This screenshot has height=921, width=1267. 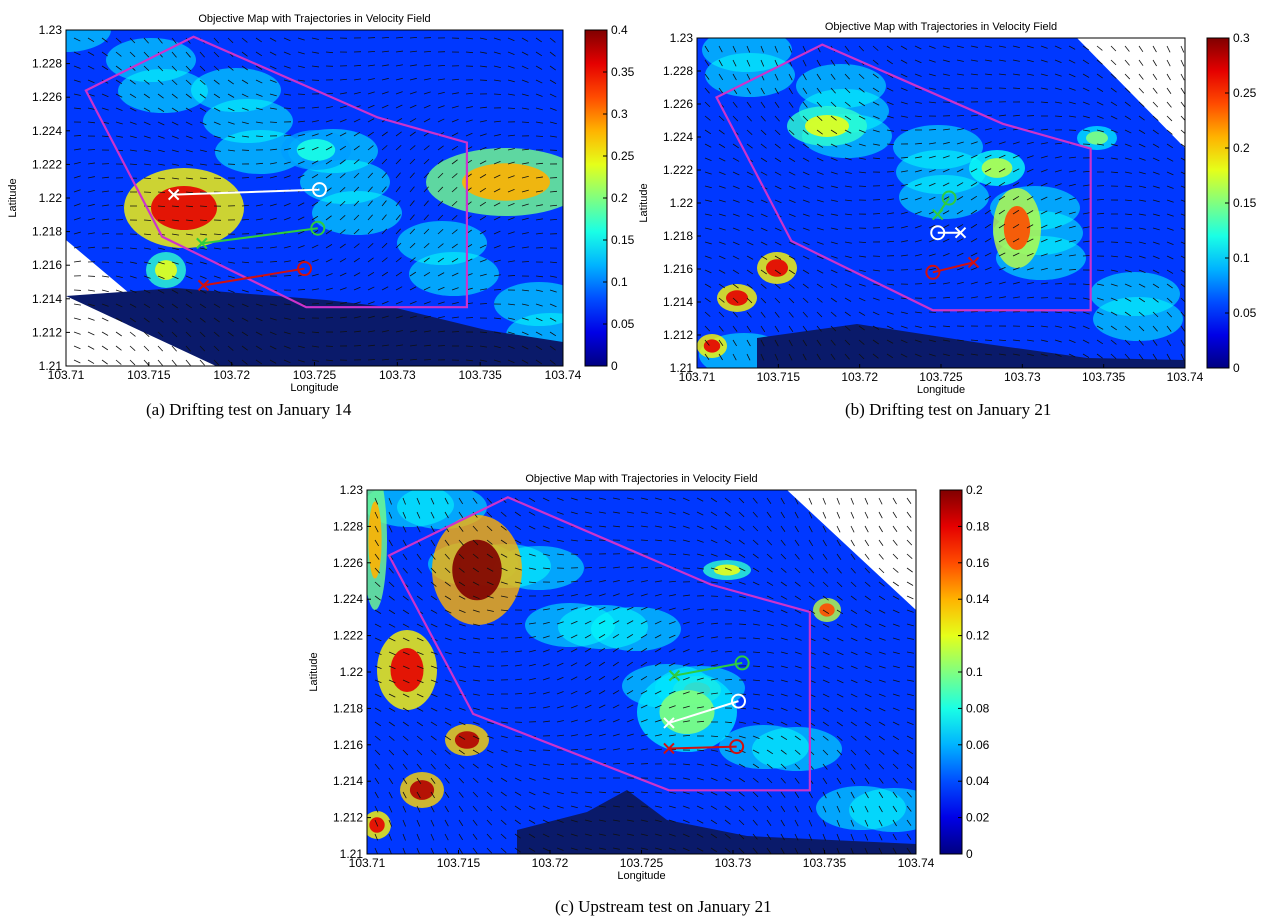 I want to click on colorbar-tick-label: 0.4, so click(x=619, y=30).